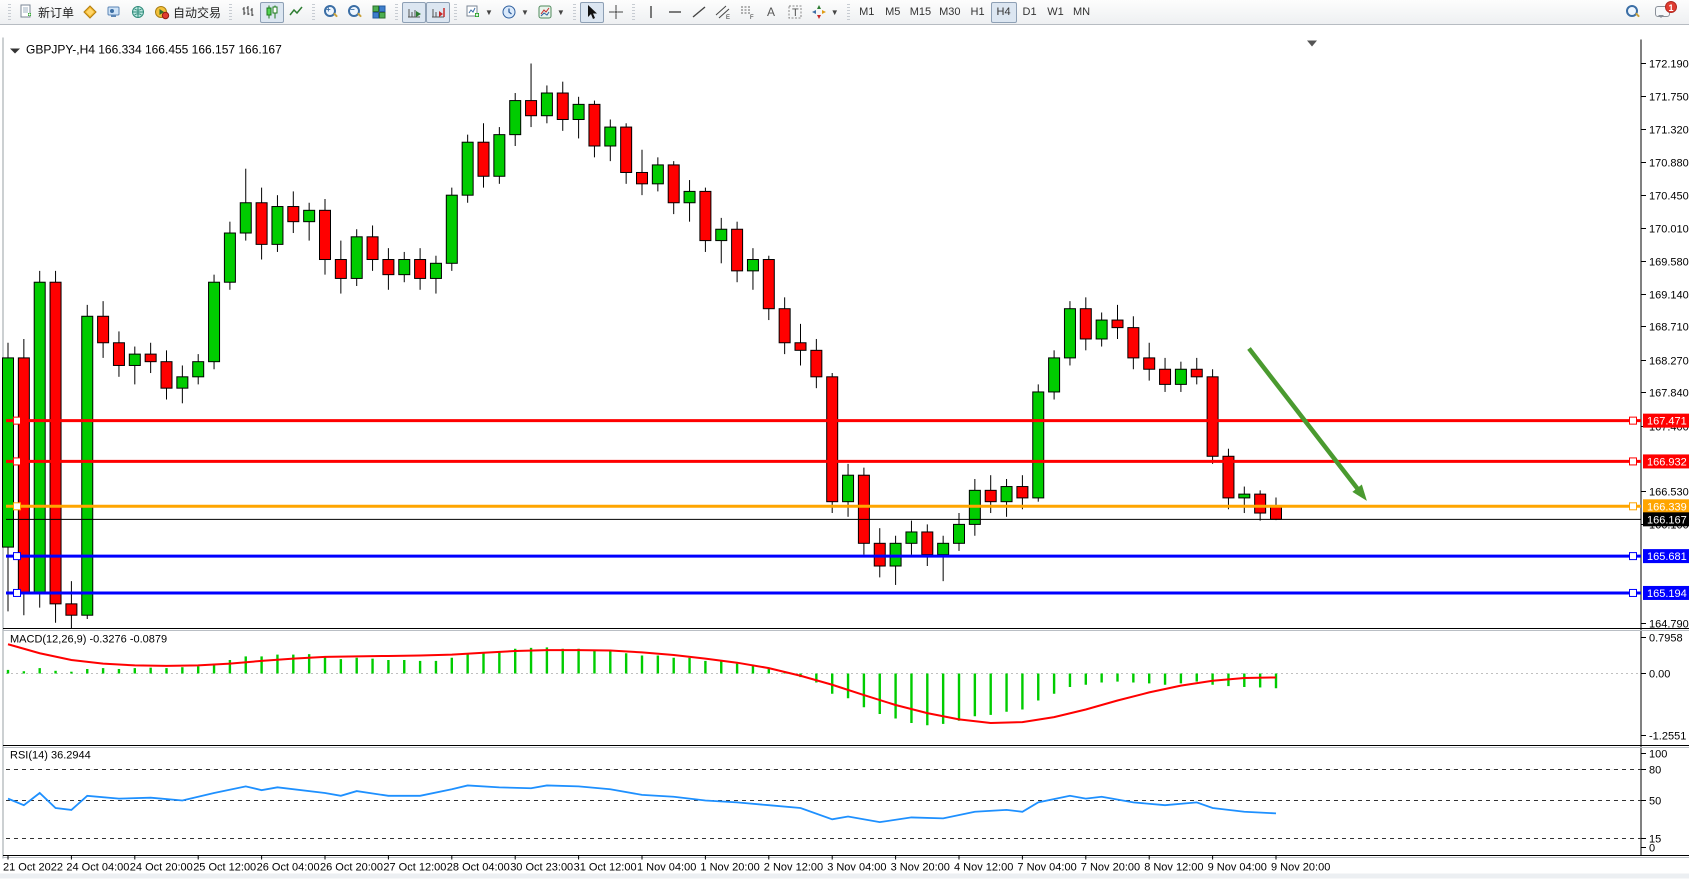 The image size is (1689, 896). I want to click on tf-H4: H4, so click(1003, 12).